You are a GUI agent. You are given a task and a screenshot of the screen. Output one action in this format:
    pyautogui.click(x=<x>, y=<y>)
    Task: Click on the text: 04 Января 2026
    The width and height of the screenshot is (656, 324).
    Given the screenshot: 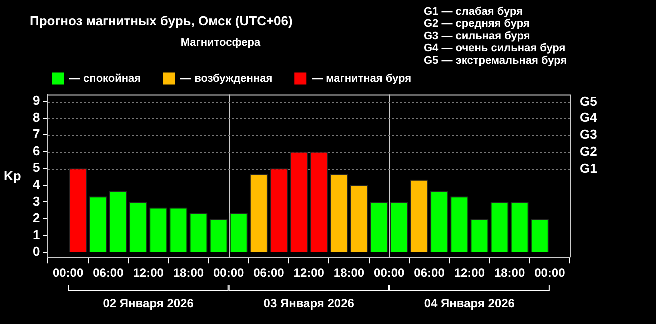 What is the action you would take?
    pyautogui.click(x=470, y=303)
    